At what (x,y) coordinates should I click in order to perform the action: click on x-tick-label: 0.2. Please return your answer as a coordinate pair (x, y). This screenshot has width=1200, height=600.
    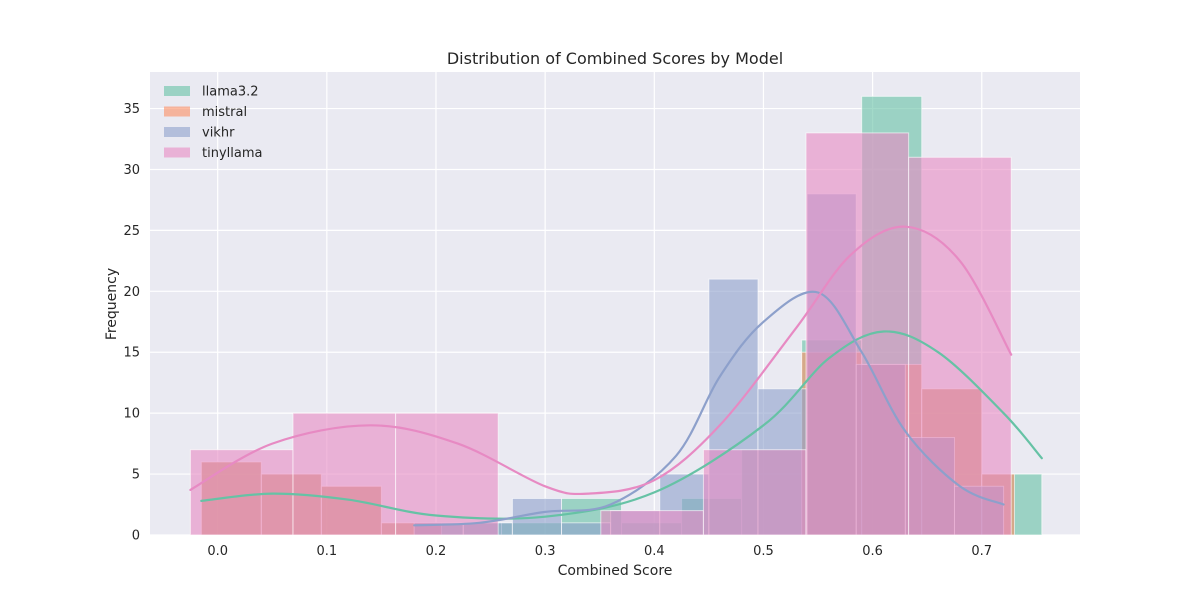
    Looking at the image, I should click on (436, 551).